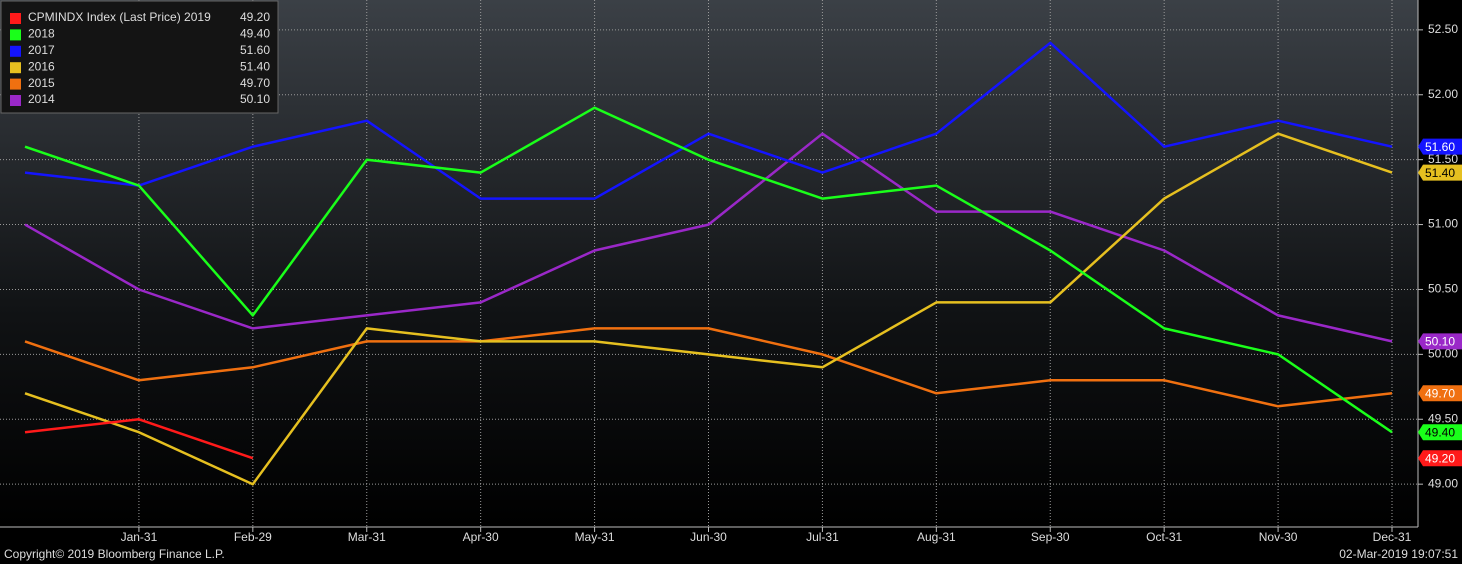 This screenshot has height=564, width=1462. Describe the element at coordinates (1443, 483) in the screenshot. I see `y-tick-label: 49.00` at that location.